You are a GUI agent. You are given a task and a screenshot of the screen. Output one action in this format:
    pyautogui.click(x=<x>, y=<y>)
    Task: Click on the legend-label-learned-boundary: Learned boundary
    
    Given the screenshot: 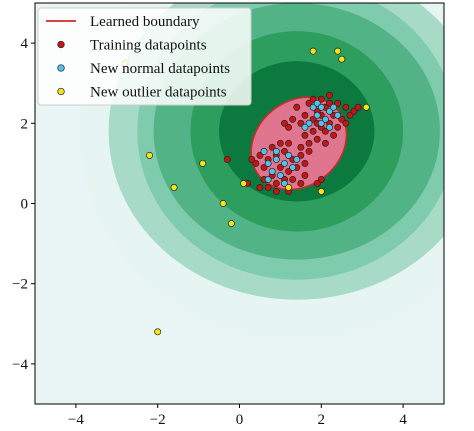 What is the action you would take?
    pyautogui.click(x=145, y=22)
    